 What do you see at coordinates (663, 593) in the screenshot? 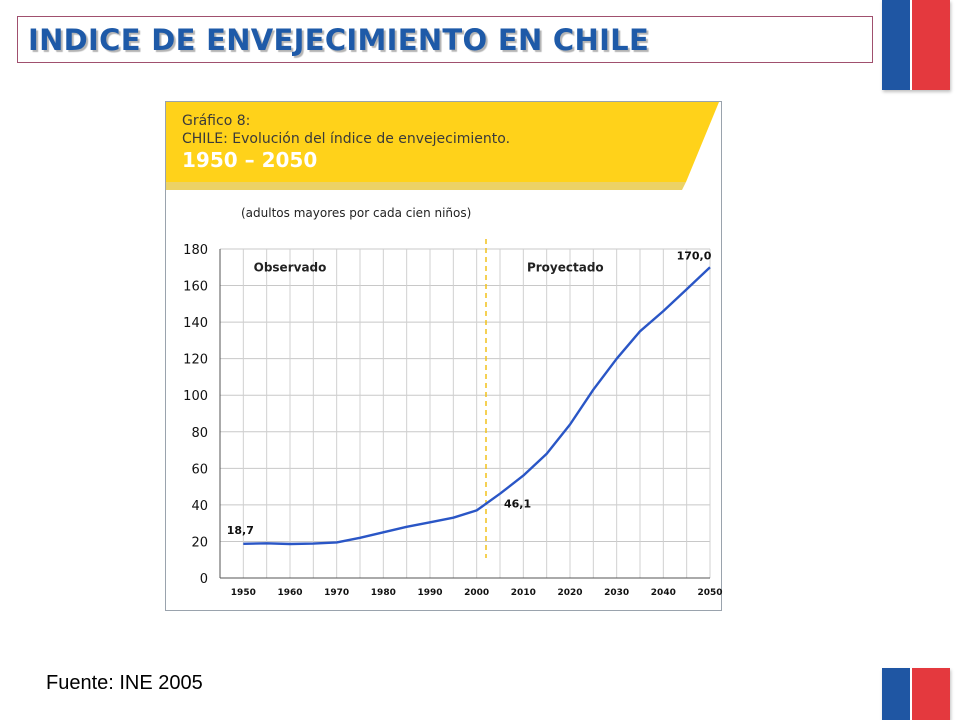
I see `x-tick-label: 2040` at bounding box center [663, 593].